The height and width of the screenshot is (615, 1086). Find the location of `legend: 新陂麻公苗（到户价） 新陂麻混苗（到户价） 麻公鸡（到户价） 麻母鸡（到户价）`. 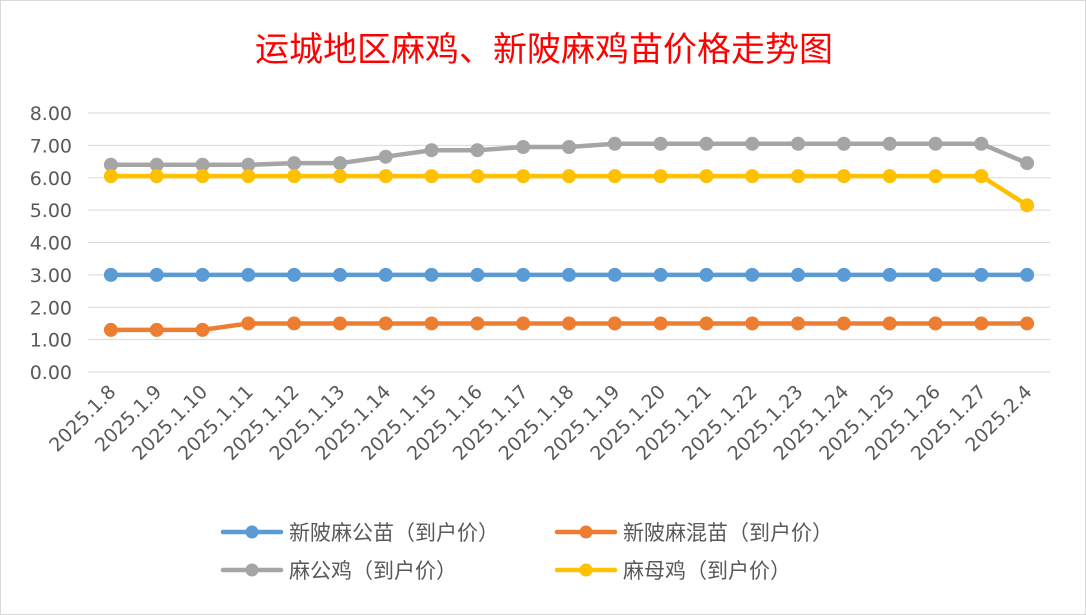

legend: 新陂麻公苗（到户价） 新陂麻混苗（到户价） 麻公鸡（到户价） 麻母鸡（到户价） is located at coordinates (526, 552).